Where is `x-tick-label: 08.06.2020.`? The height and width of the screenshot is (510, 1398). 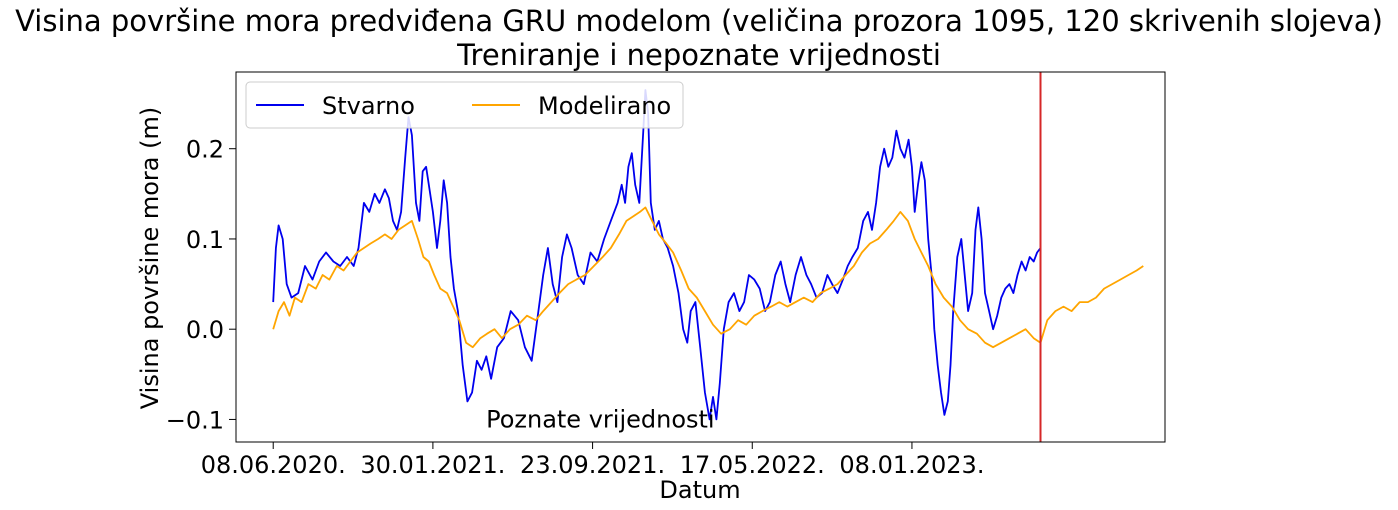 x-tick-label: 08.06.2020. is located at coordinates (273, 465).